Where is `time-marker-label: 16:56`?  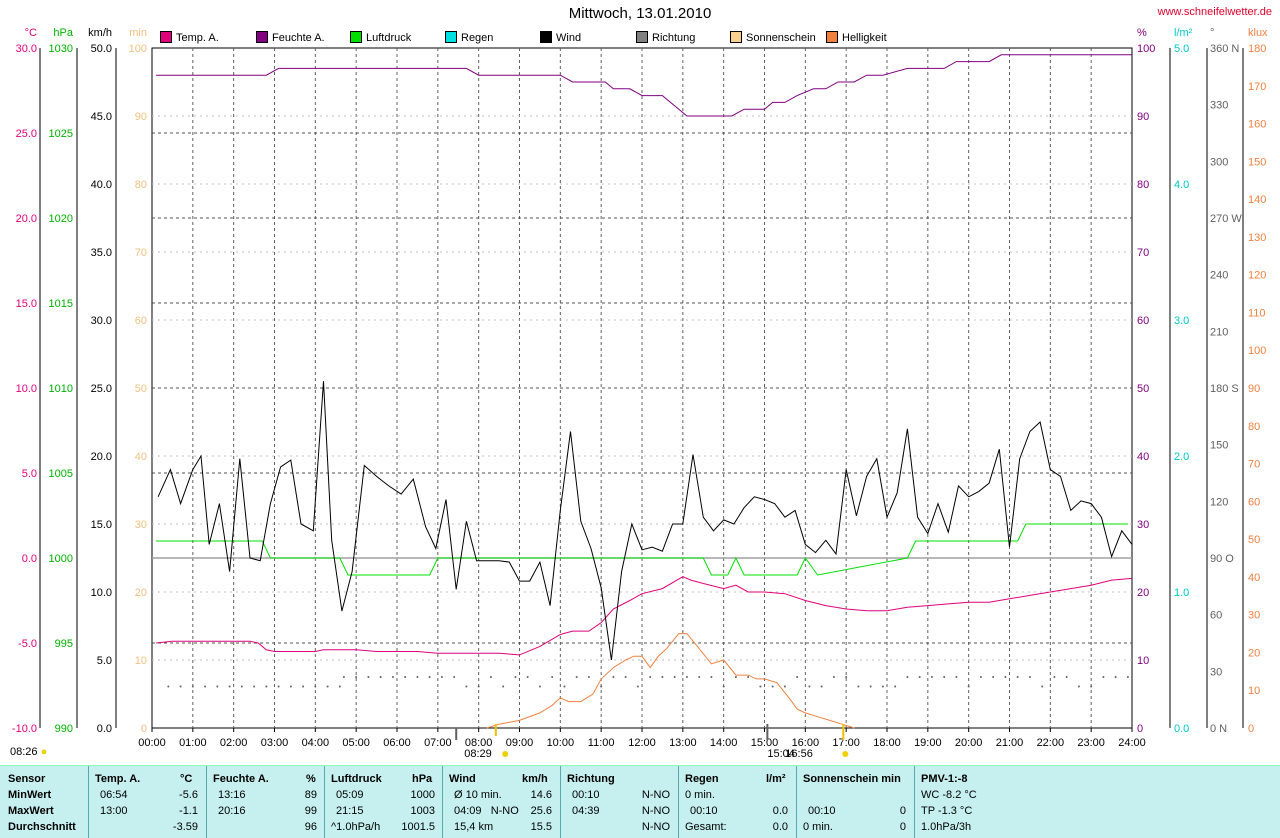
time-marker-label: 16:56 is located at coordinates (799, 754).